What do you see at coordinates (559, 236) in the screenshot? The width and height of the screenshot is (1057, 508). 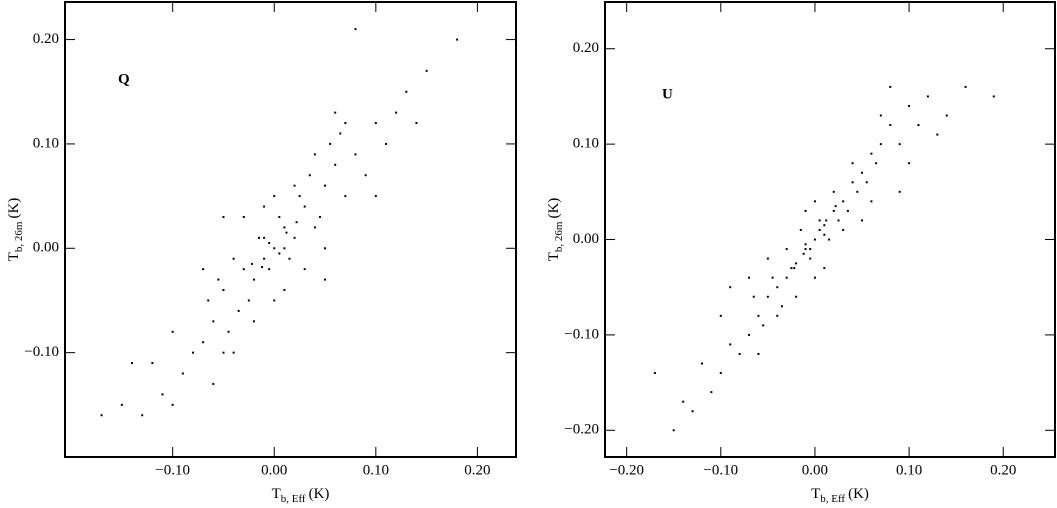 I see `y-axis-label-sub: b, 26m` at bounding box center [559, 236].